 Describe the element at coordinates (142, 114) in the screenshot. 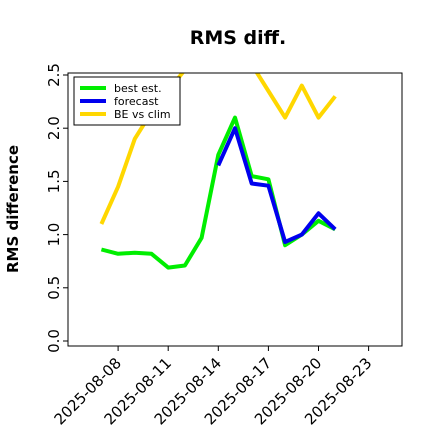

I see `legend-label: BE vs clim` at that location.